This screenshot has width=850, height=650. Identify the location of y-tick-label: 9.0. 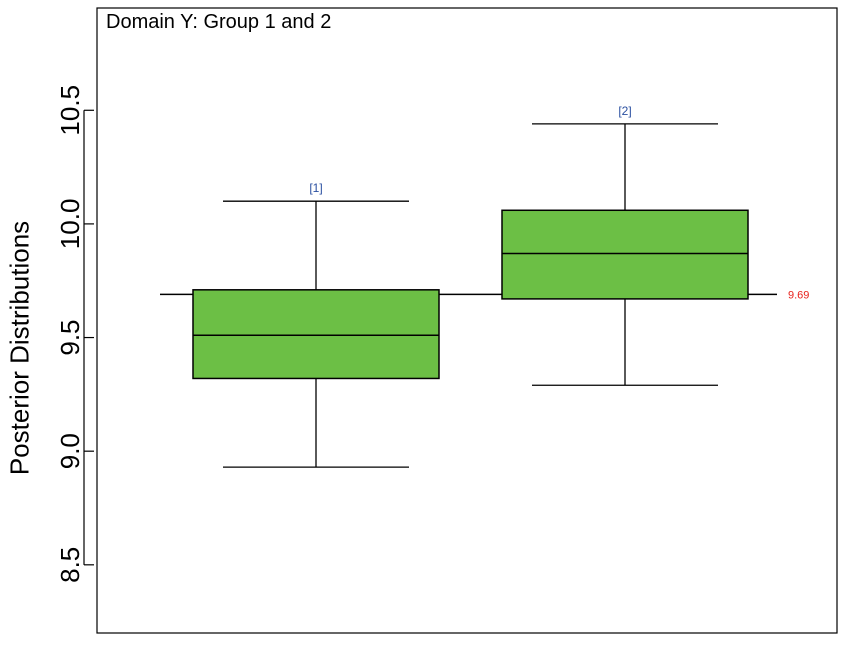
(70, 451).